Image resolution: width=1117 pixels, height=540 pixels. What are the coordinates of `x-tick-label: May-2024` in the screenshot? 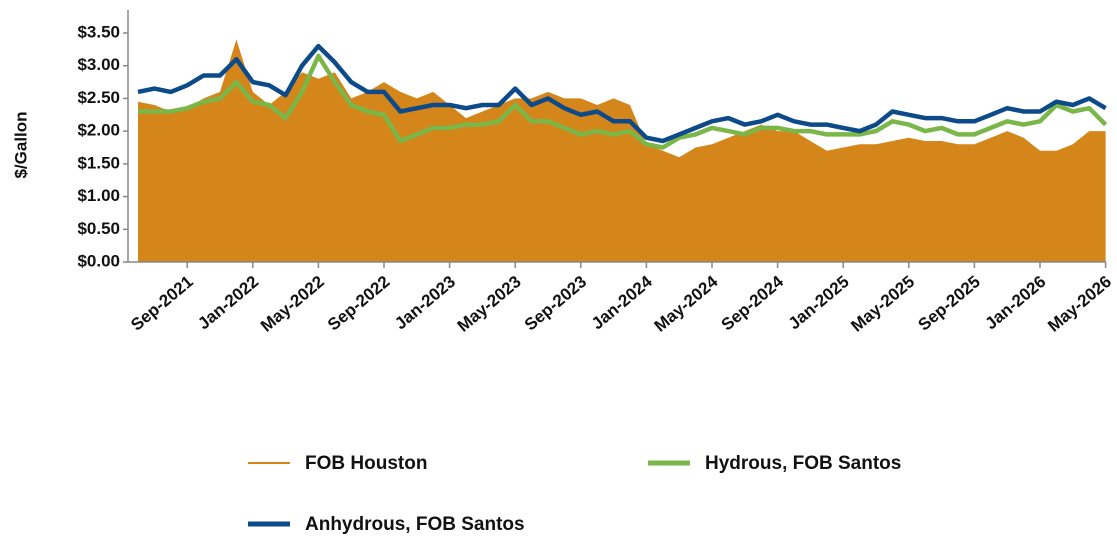 It's located at (686, 304).